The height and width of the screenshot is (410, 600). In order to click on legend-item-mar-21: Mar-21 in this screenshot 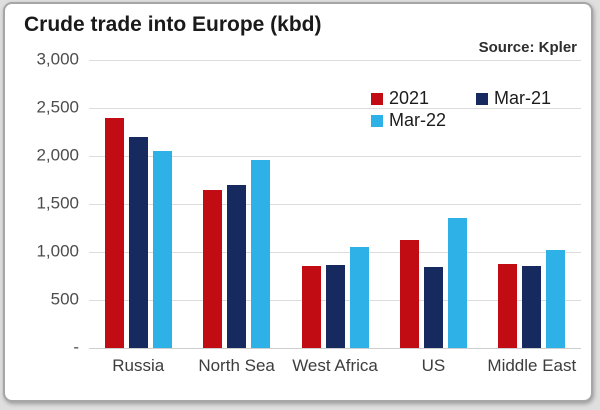, I will do `click(513, 98)`.